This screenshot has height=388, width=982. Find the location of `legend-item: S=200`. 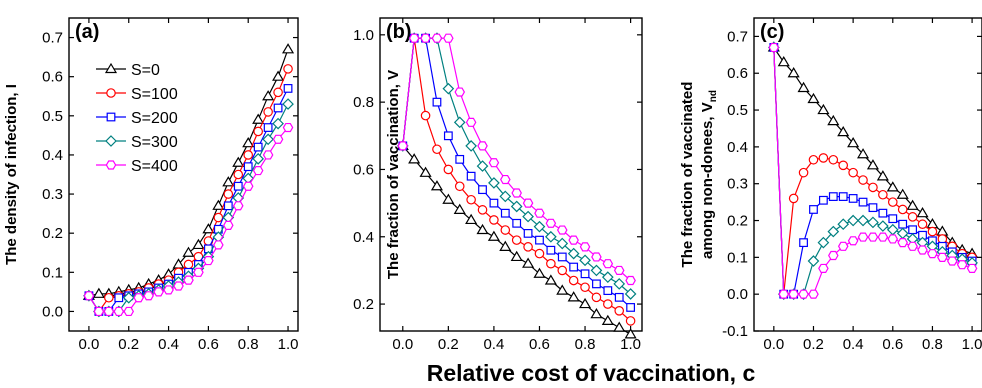

legend-item: S=200 is located at coordinates (137, 118).